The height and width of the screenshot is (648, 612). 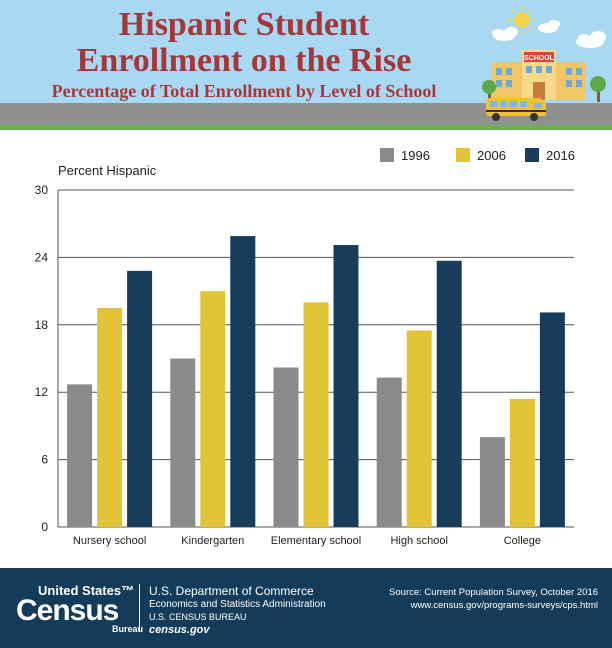 What do you see at coordinates (532, 155) in the screenshot?
I see `legend-swatch-2016` at bounding box center [532, 155].